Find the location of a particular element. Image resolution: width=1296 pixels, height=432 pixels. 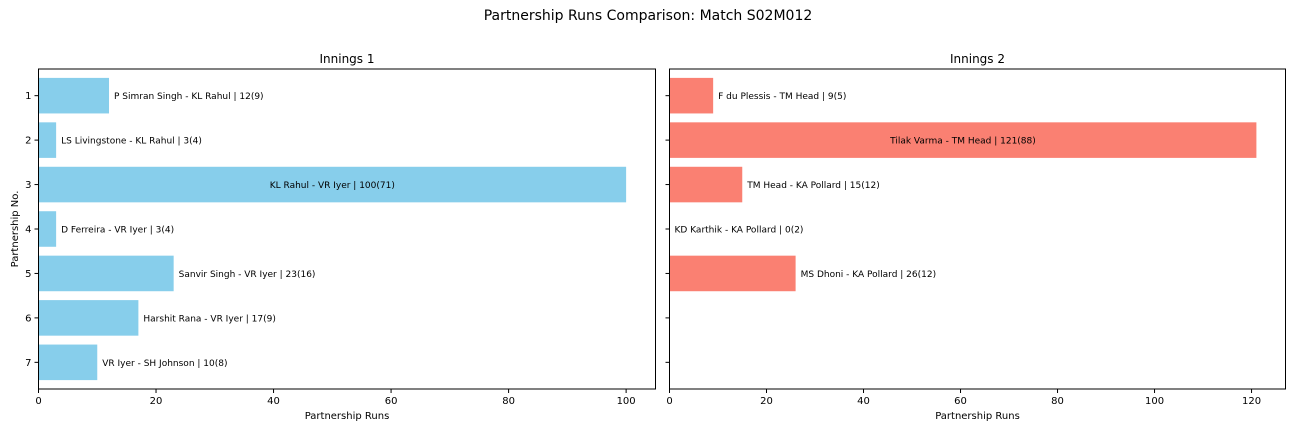

bar-label: KD Karthik - KA Pollard | 0(2) is located at coordinates (739, 231).